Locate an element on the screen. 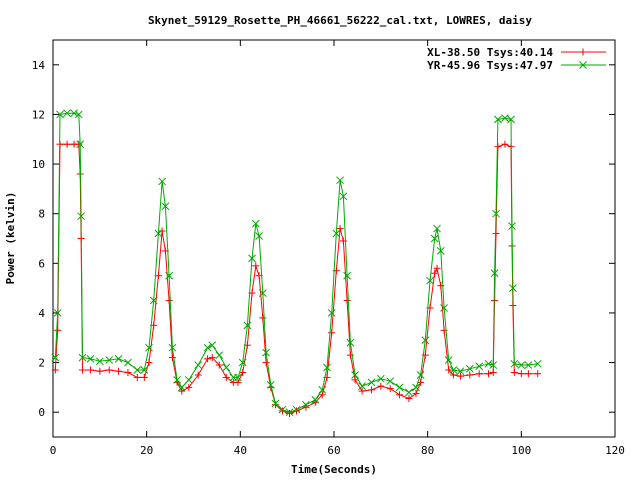 This screenshot has width=640, height=480. y-tick-label: 4 is located at coordinates (41, 313).